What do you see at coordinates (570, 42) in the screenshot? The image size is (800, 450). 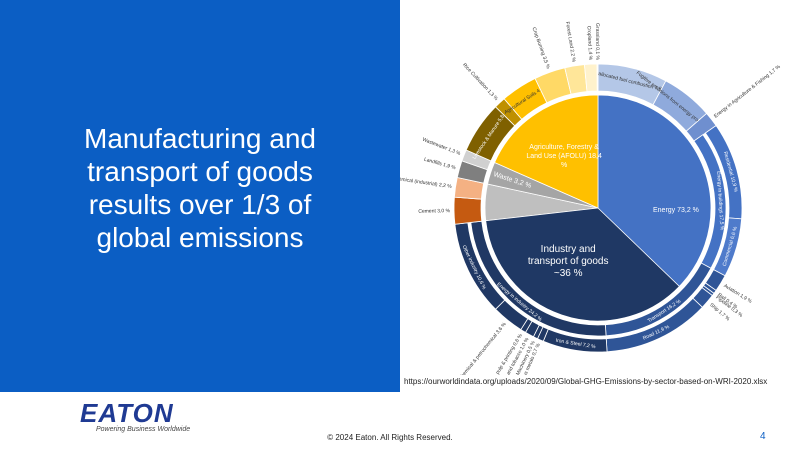 I see `segment-label: Forest Land 2,2 %` at bounding box center [570, 42].